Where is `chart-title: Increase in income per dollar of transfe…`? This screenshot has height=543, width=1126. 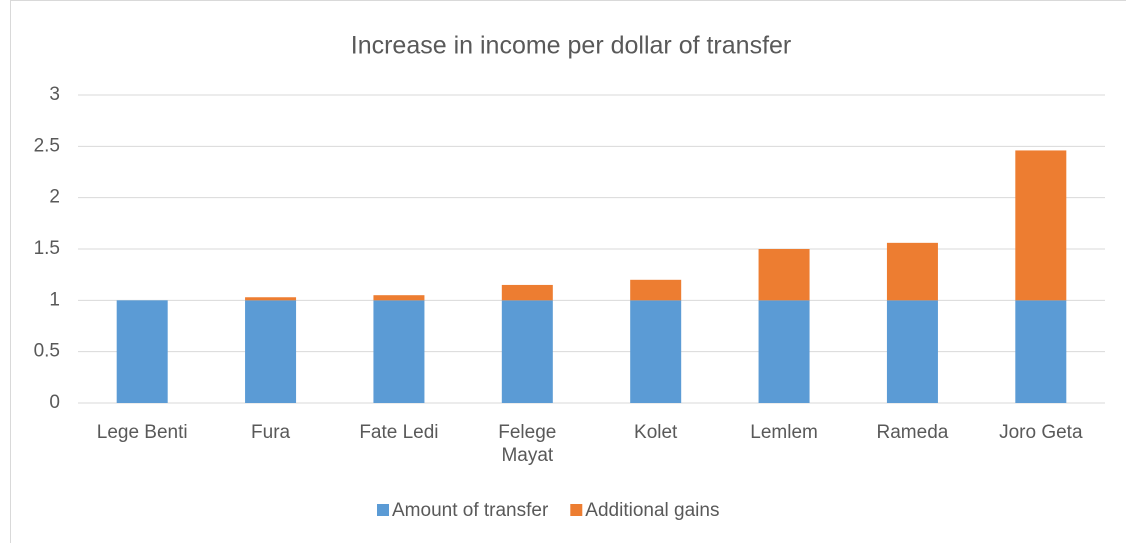
chart-title: Increase in income per dollar of transfe… is located at coordinates (571, 46).